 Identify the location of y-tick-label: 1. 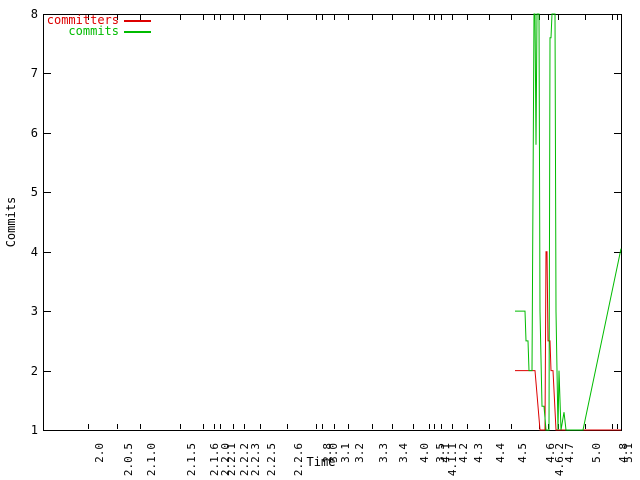
(34, 430).